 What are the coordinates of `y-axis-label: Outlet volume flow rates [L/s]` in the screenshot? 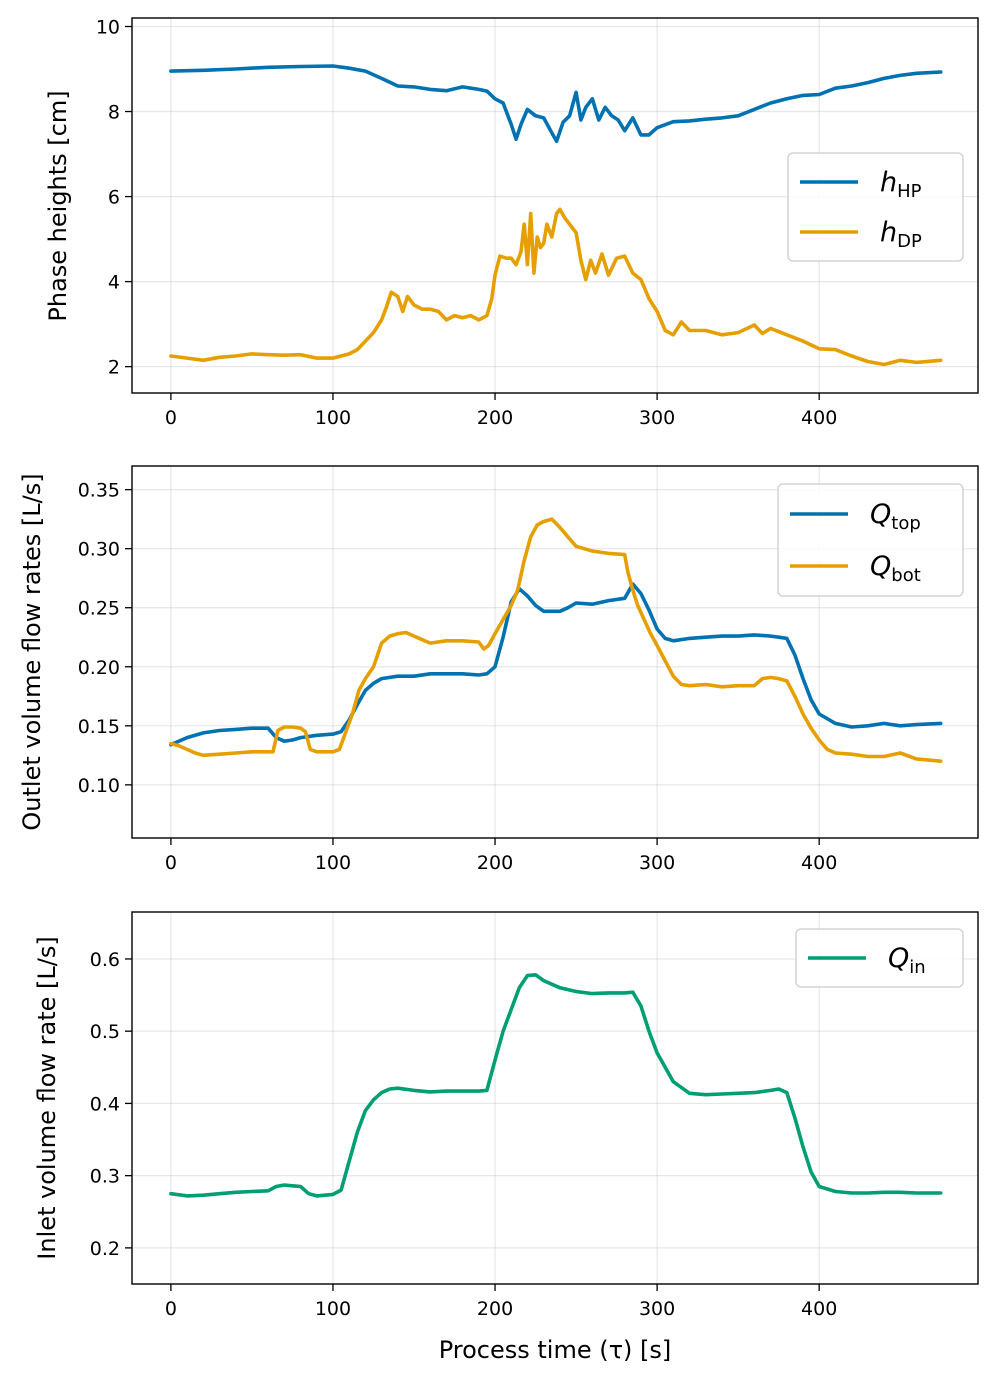 It's located at (32, 651).